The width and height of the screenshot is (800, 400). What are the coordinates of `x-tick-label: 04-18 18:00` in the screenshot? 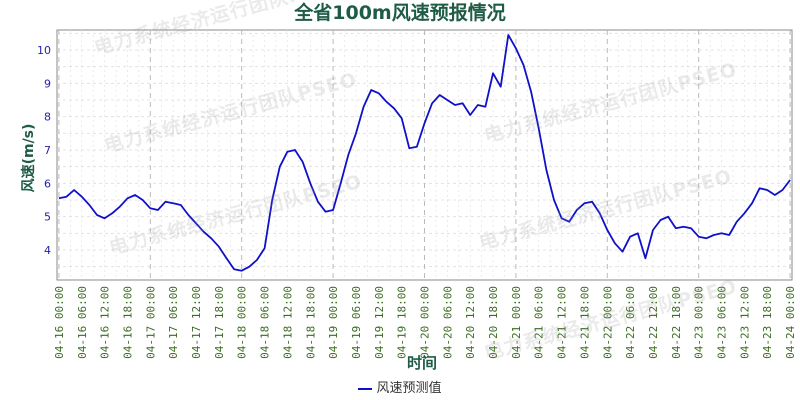 It's located at (310, 322).